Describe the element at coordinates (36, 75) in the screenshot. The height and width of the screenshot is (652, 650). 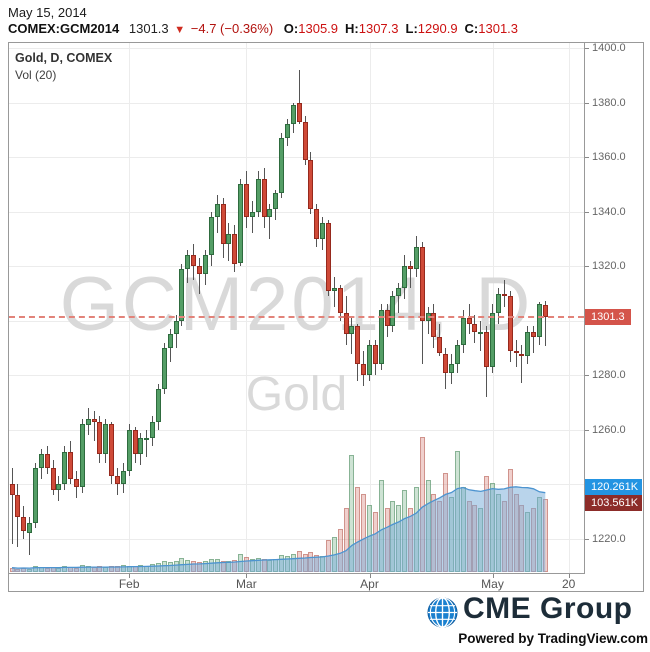
I see `legend-volume-indicator: Vol (20)` at that location.